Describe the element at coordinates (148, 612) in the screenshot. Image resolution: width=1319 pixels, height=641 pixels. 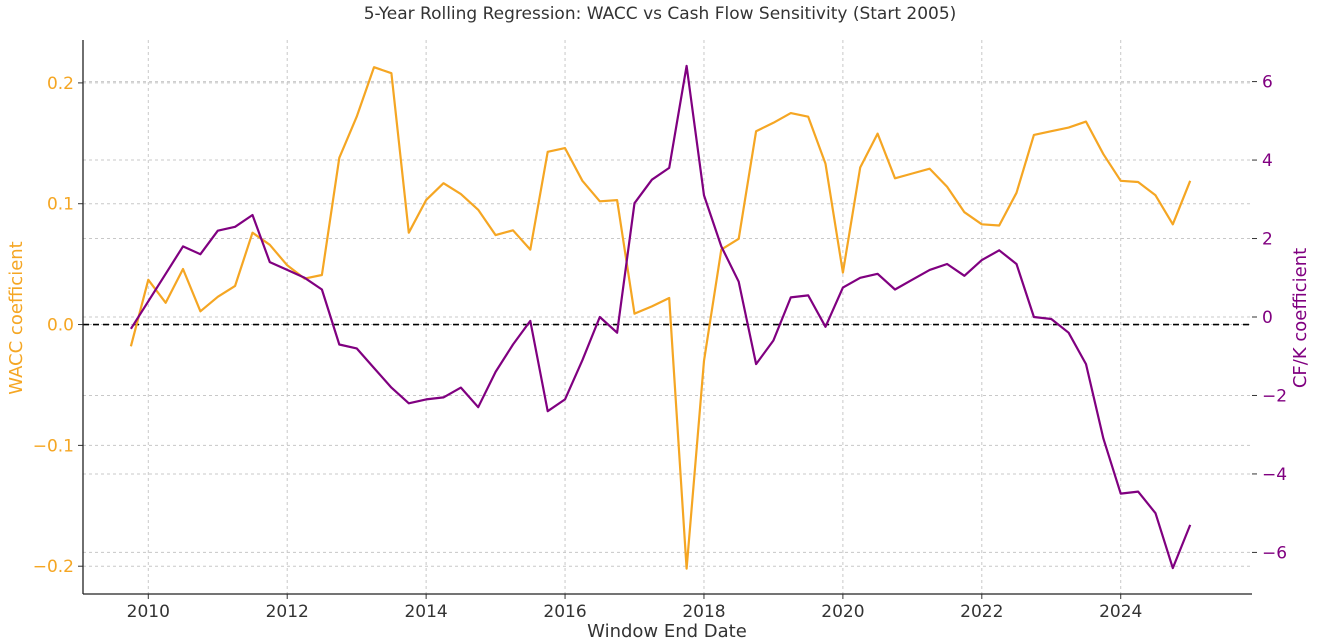
I see `x-tick-label: 2010` at that location.